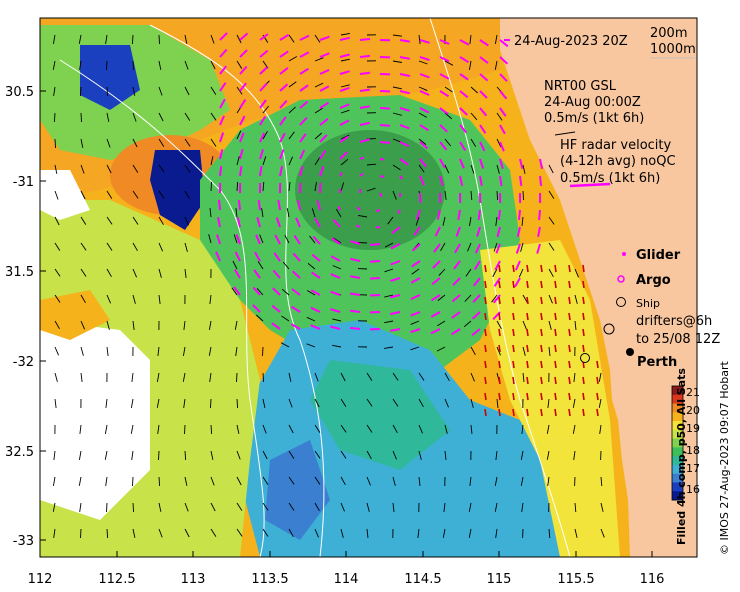 The image size is (740, 592). What do you see at coordinates (693, 410) in the screenshot?
I see `colorbar-tick: 20` at bounding box center [693, 410].